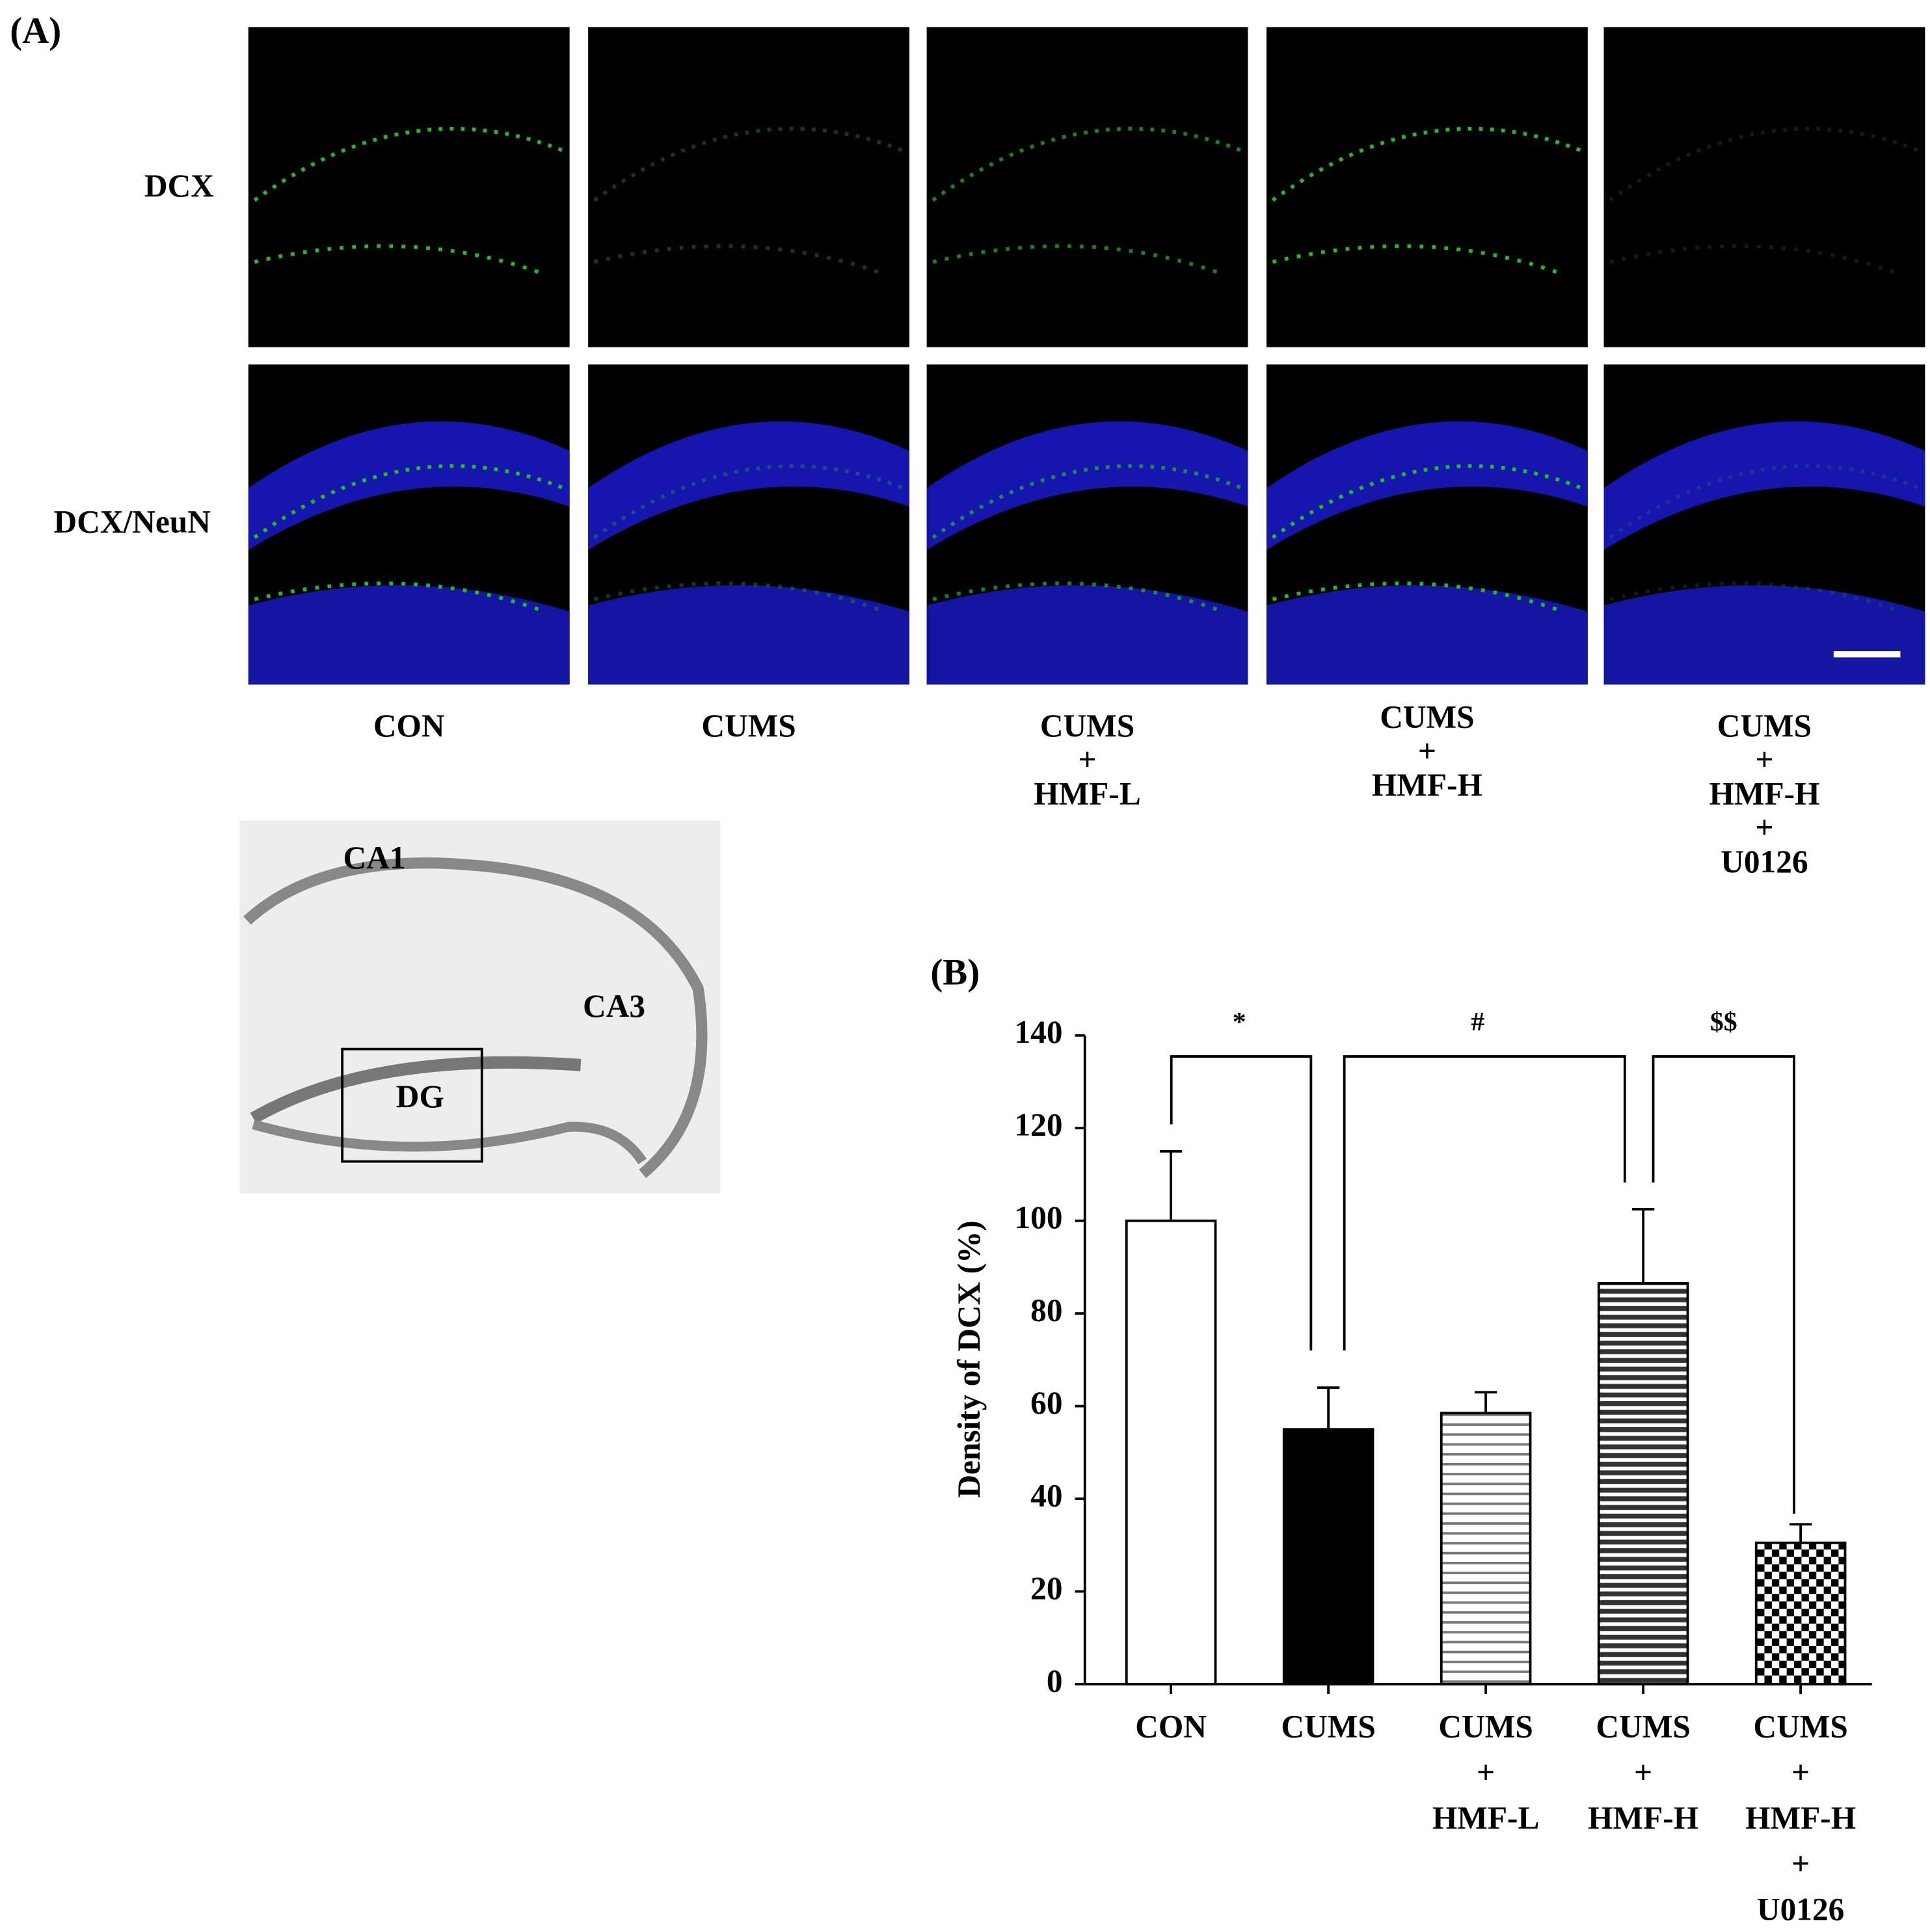 The height and width of the screenshot is (1932, 1930). What do you see at coordinates (420, 1096) in the screenshot?
I see `inset-label: DG` at bounding box center [420, 1096].